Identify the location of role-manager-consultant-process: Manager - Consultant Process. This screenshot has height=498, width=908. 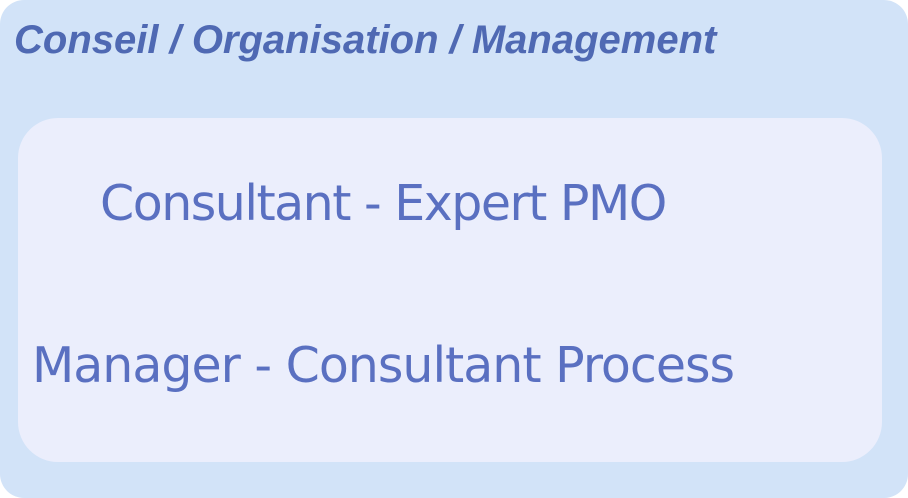
(383, 365).